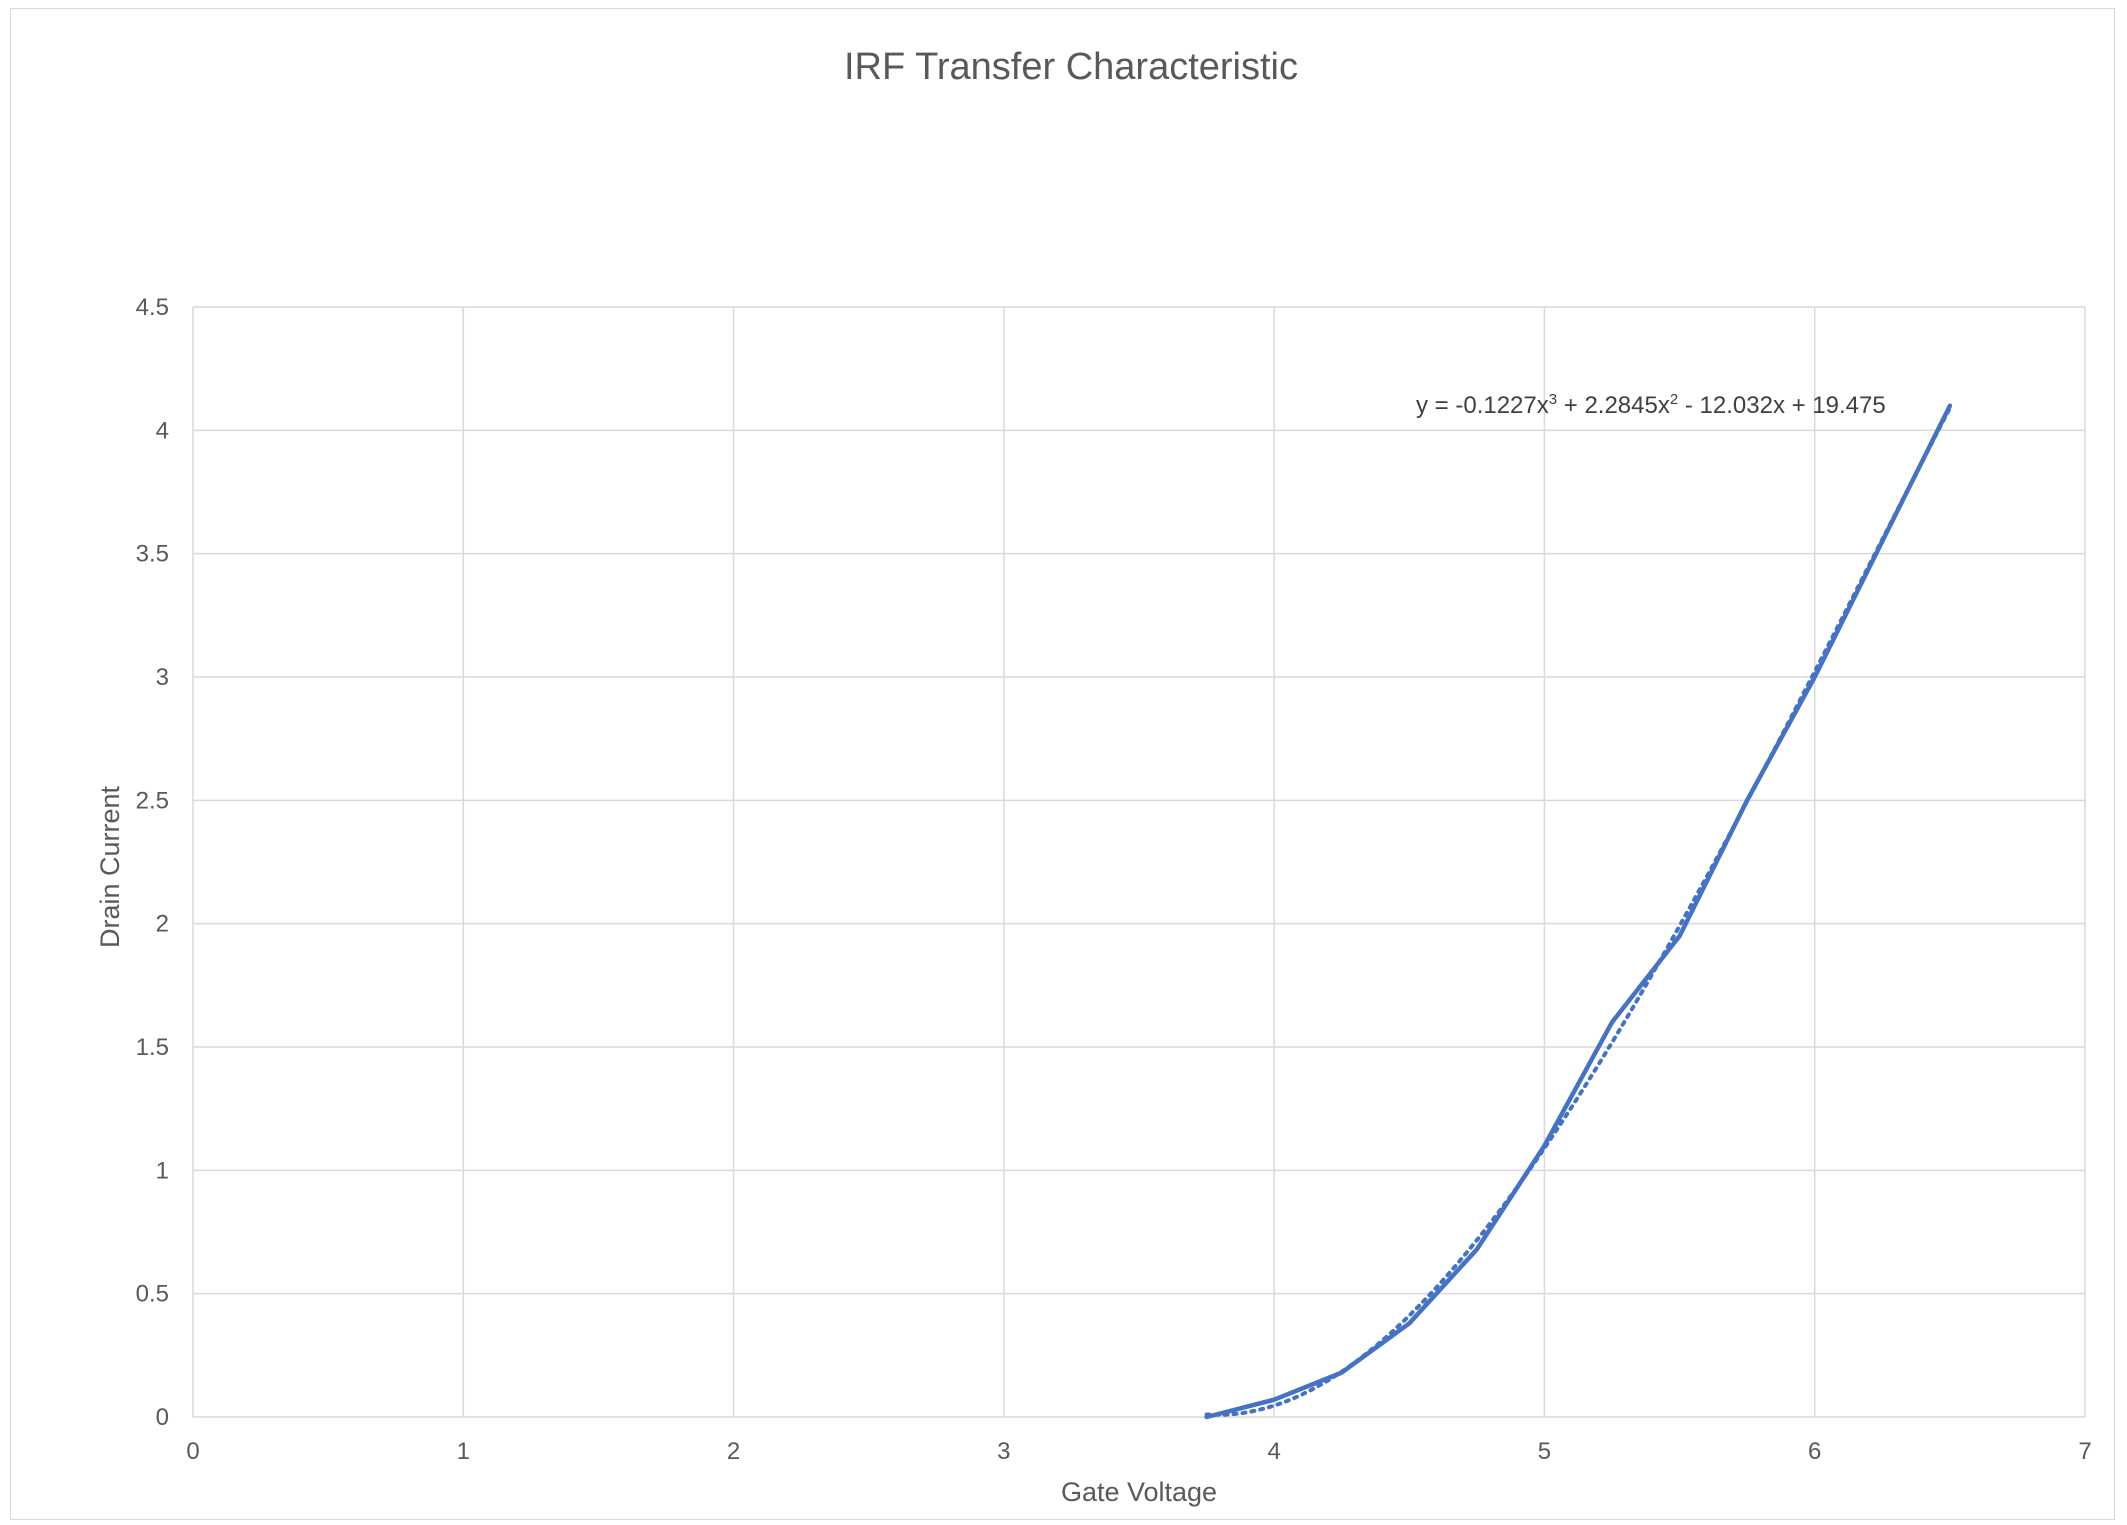 The height and width of the screenshot is (1525, 2127). Describe the element at coordinates (162, 677) in the screenshot. I see `y-tick-label: 3` at that location.